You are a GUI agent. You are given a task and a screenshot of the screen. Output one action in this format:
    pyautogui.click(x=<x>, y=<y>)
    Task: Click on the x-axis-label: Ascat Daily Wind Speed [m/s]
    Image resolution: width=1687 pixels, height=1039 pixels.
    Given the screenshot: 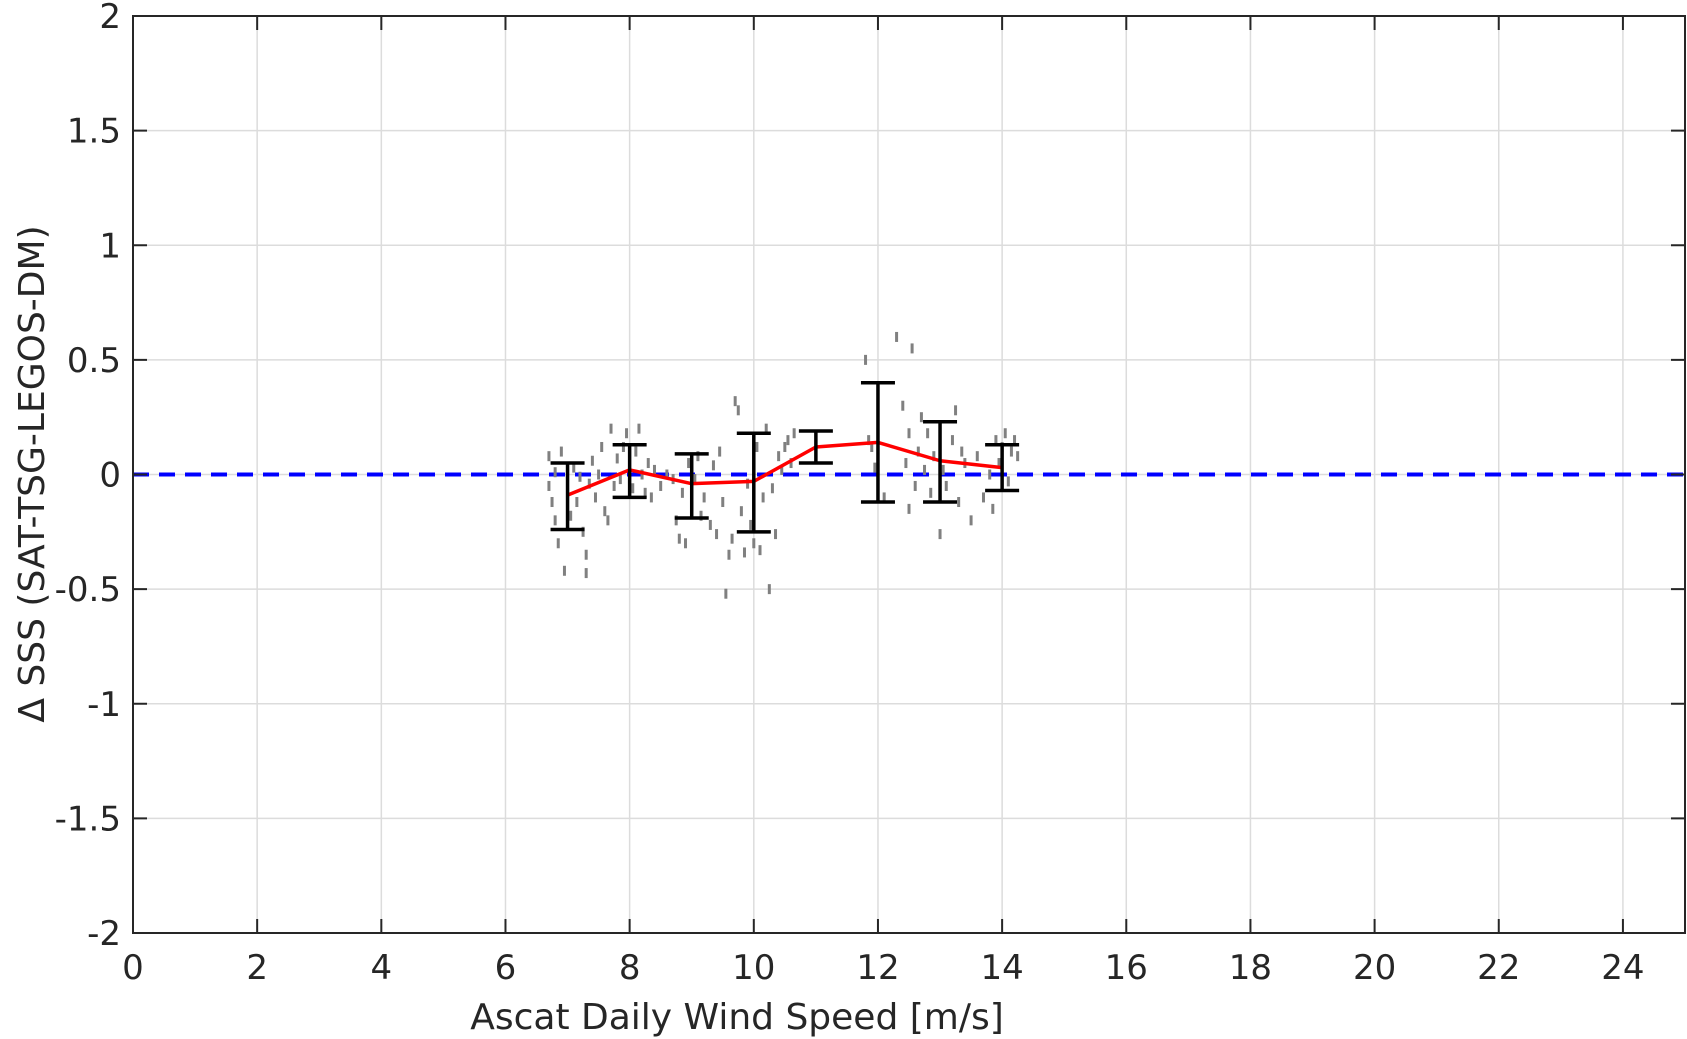 What is the action you would take?
    pyautogui.click(x=737, y=1017)
    